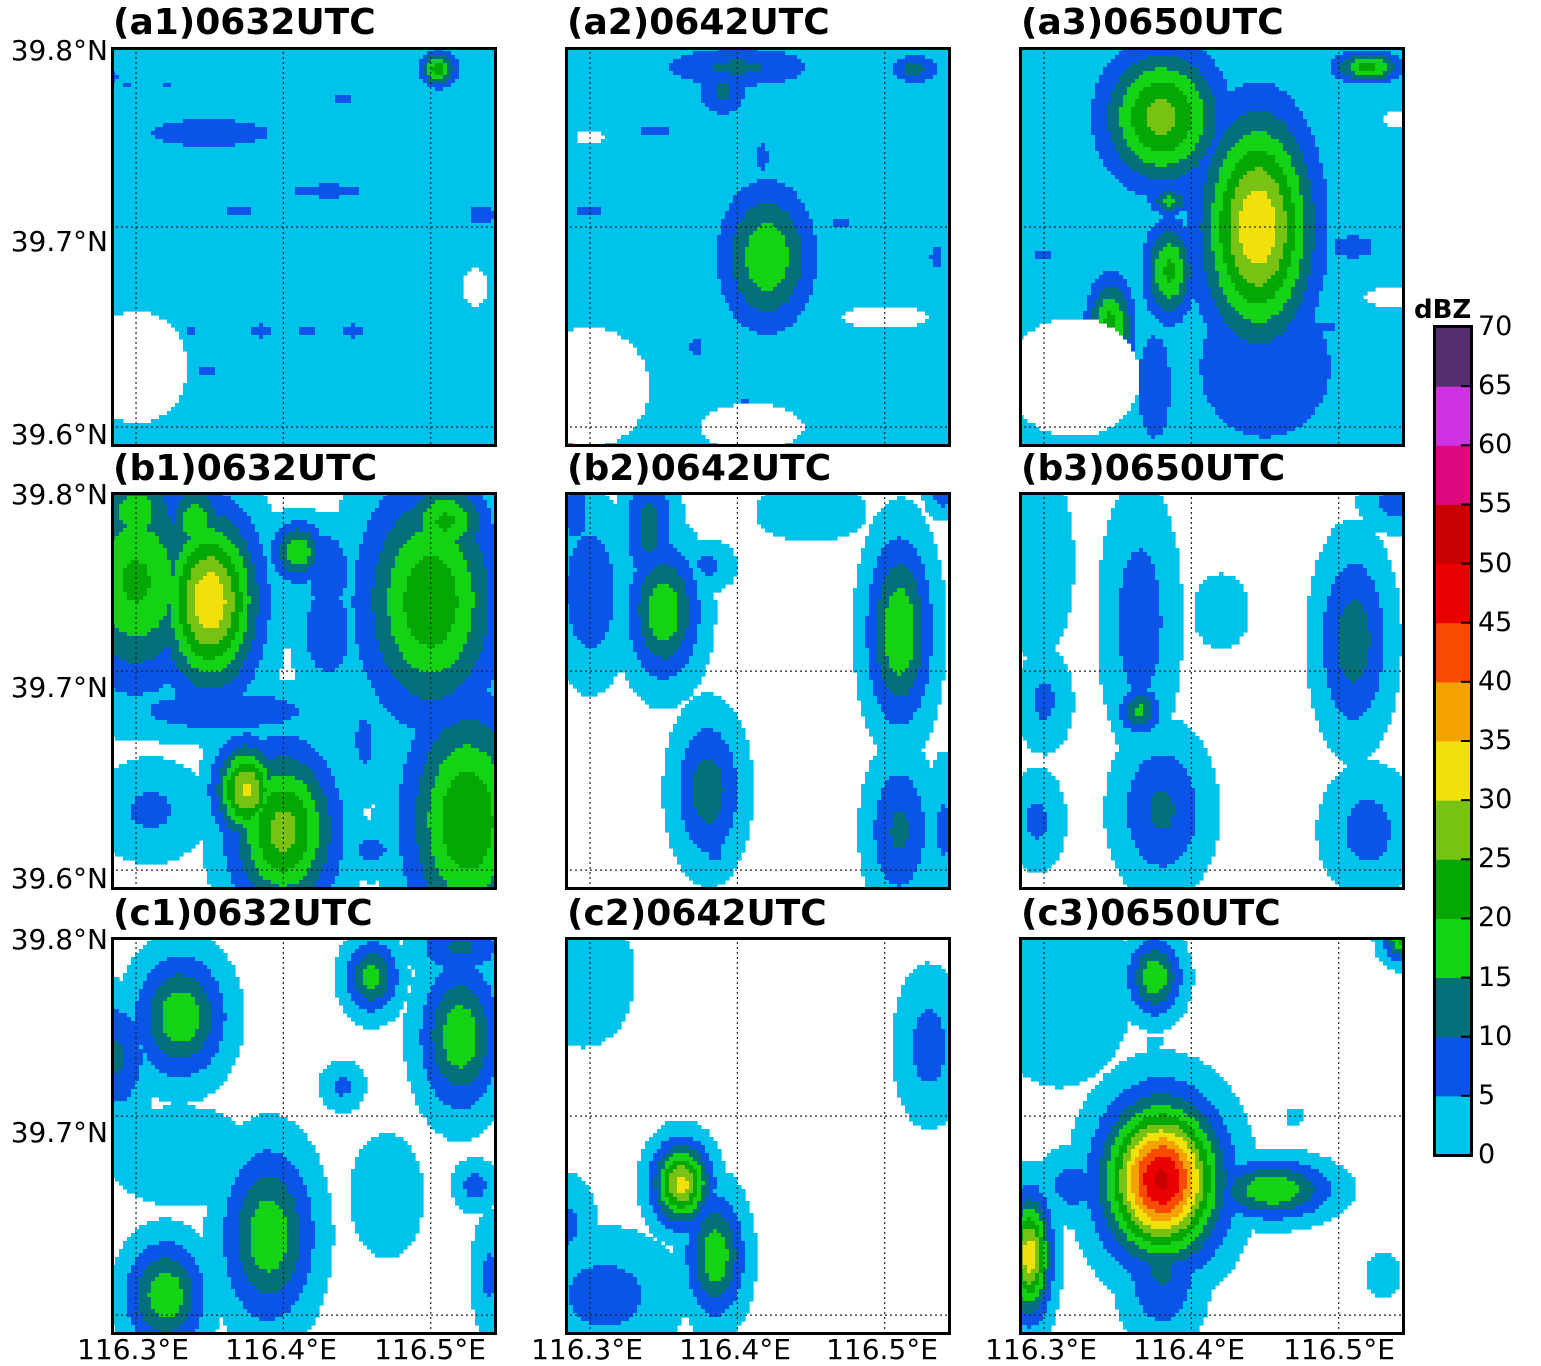 This screenshot has height=1366, width=1541. I want to click on map-panel-c3, so click(1212, 1136).